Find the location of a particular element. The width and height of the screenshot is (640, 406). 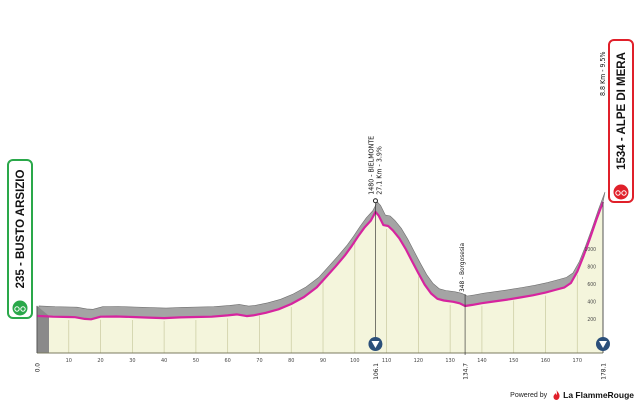

x-tick-label: 160 is located at coordinates (545, 361).